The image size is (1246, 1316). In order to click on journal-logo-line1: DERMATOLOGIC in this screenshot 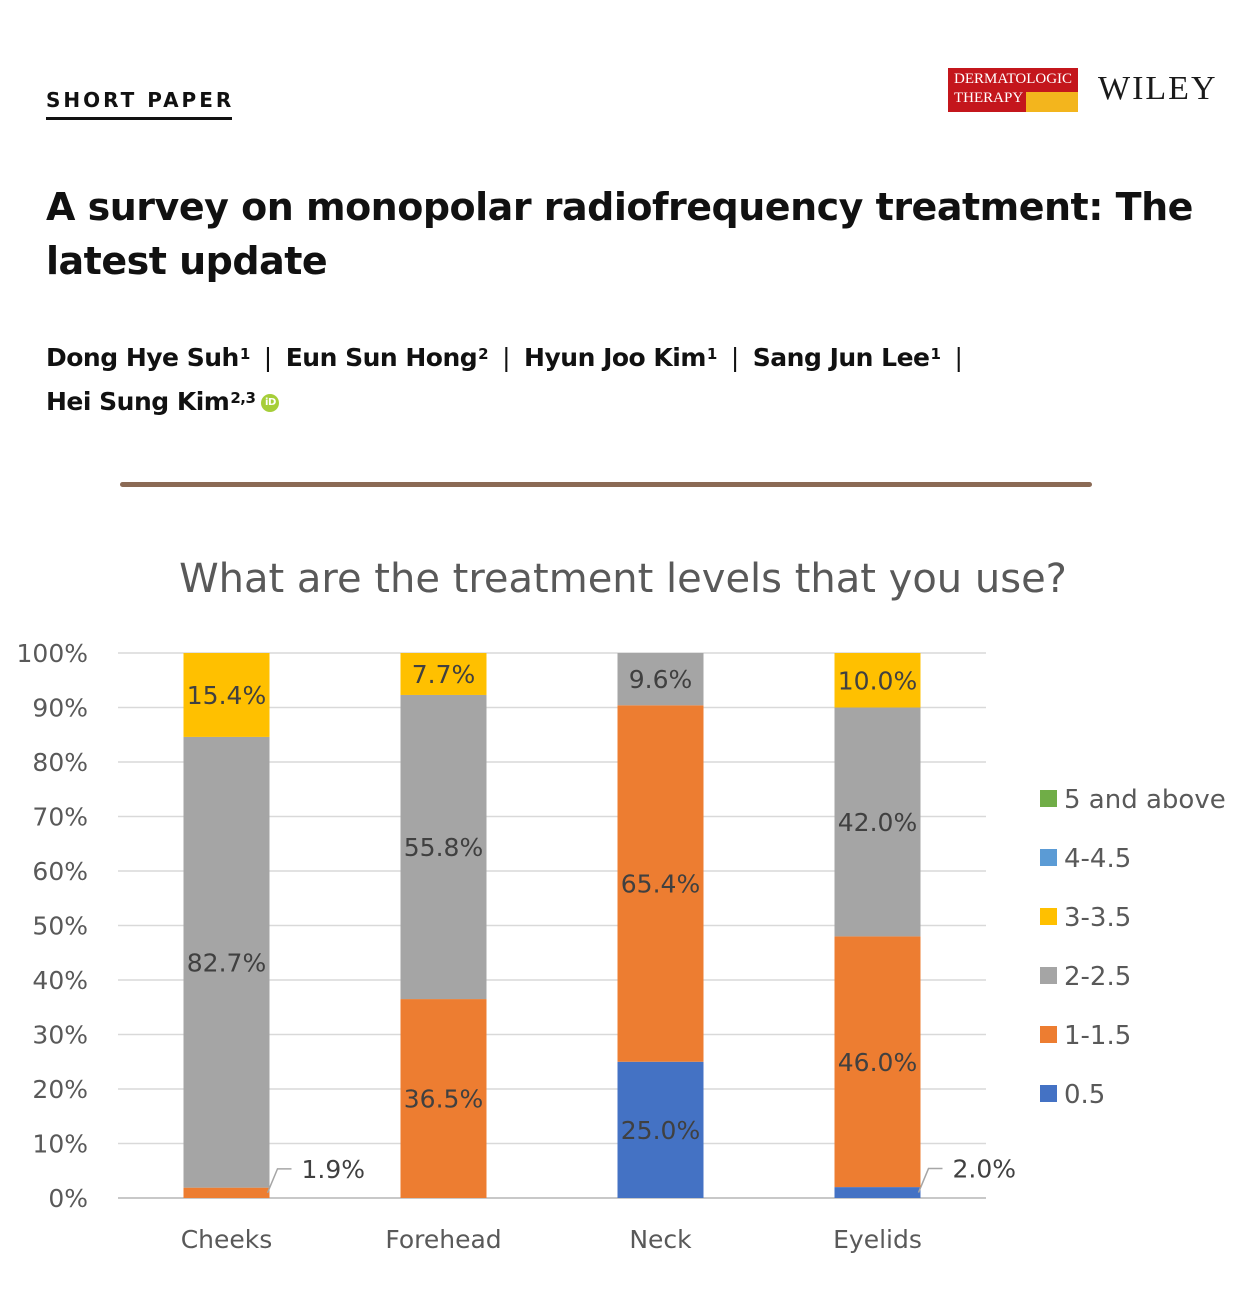, I will do `click(1013, 79)`.